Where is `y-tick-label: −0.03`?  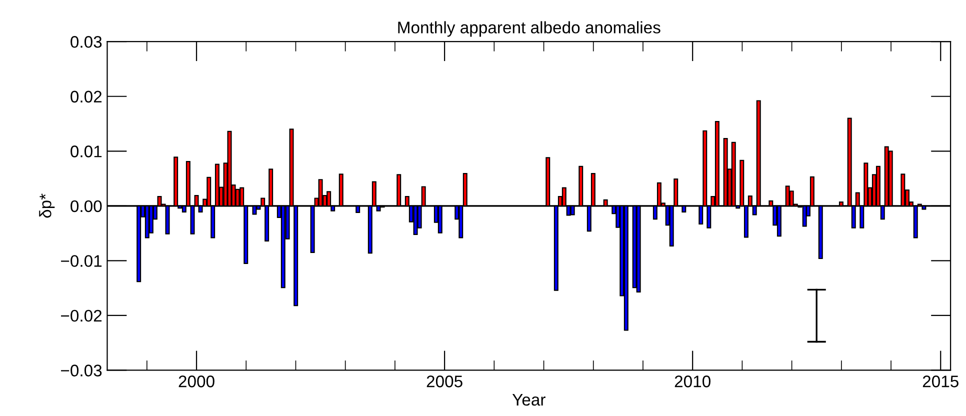 y-tick-label: −0.03 is located at coordinates (81, 370).